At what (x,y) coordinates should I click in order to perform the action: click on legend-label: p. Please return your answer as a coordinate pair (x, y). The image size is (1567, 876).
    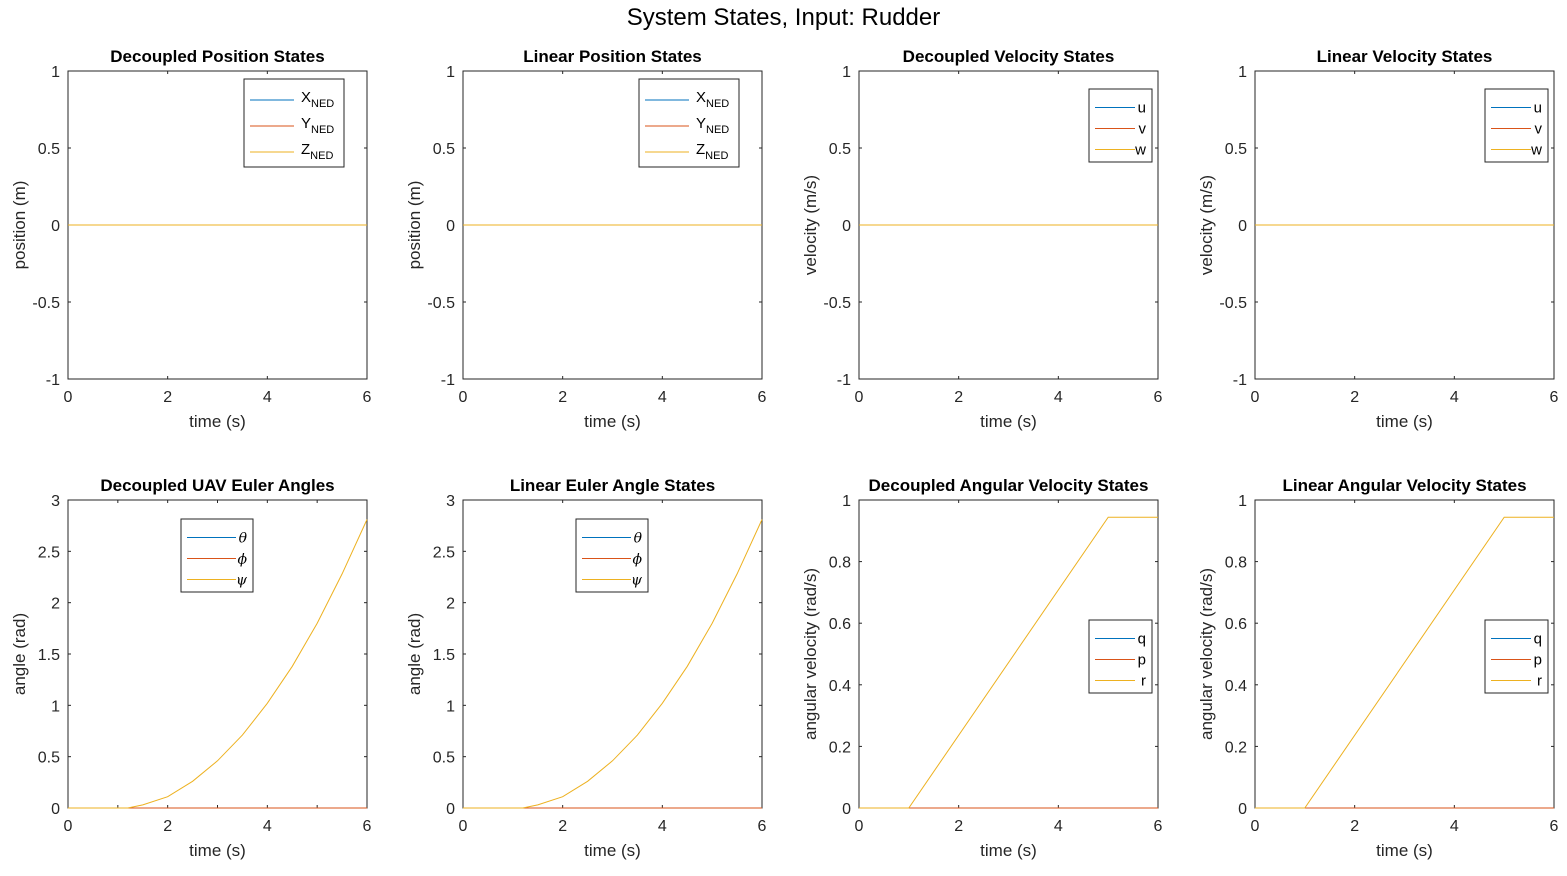
    Looking at the image, I should click on (1142, 660).